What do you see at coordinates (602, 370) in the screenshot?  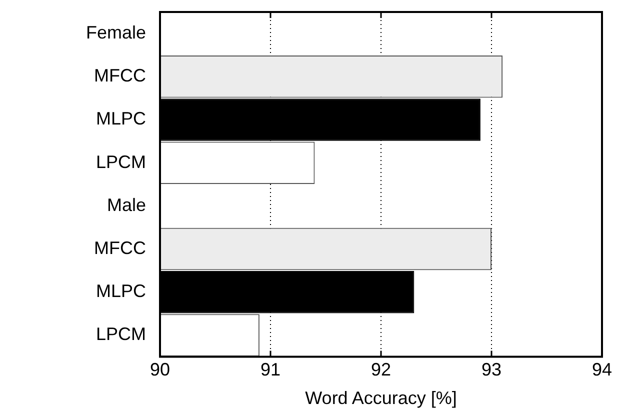 I see `x-tick-label: 94` at bounding box center [602, 370].